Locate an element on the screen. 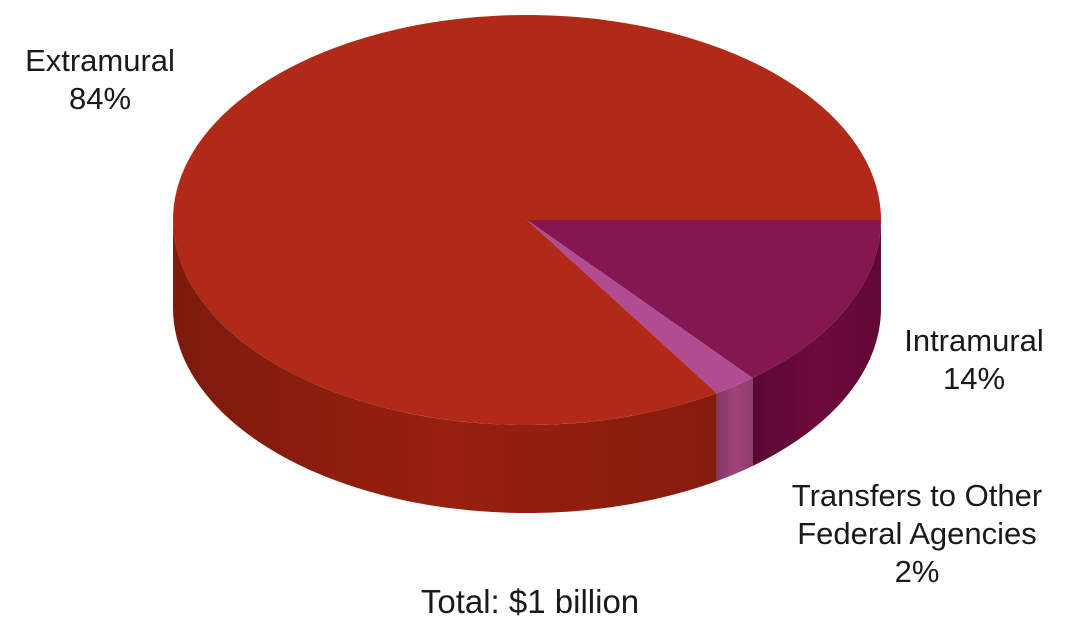 Image resolution: width=1066 pixels, height=619 pixels. slice-label-transfers: Transfers to Other Federal Agencies 2% is located at coordinates (917, 534).